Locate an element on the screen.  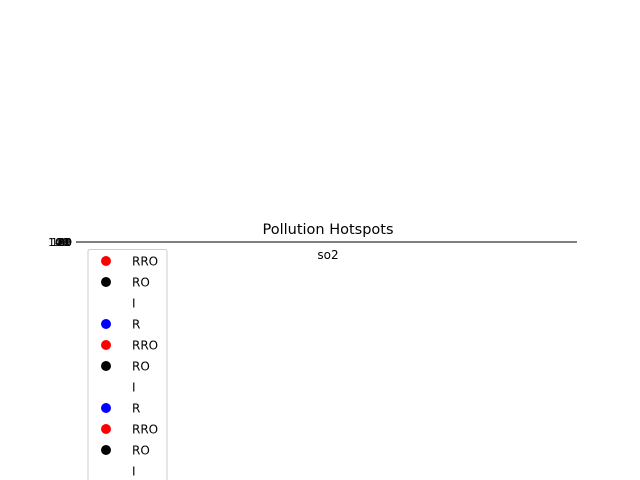
legend-frame is located at coordinates (127, 364).